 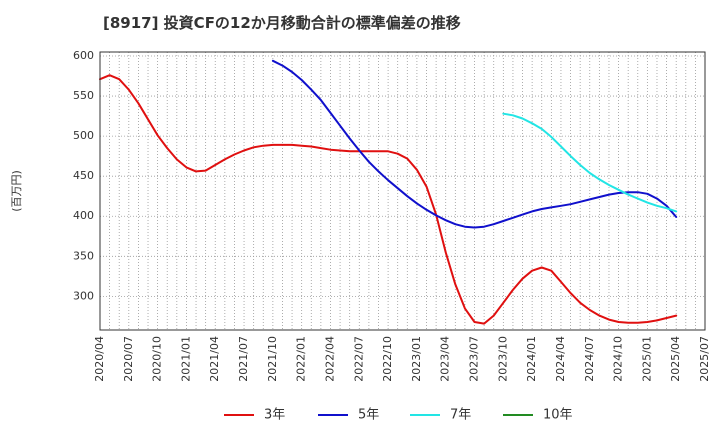 I want to click on x-tick-label: 2021/04, so click(x=214, y=359).